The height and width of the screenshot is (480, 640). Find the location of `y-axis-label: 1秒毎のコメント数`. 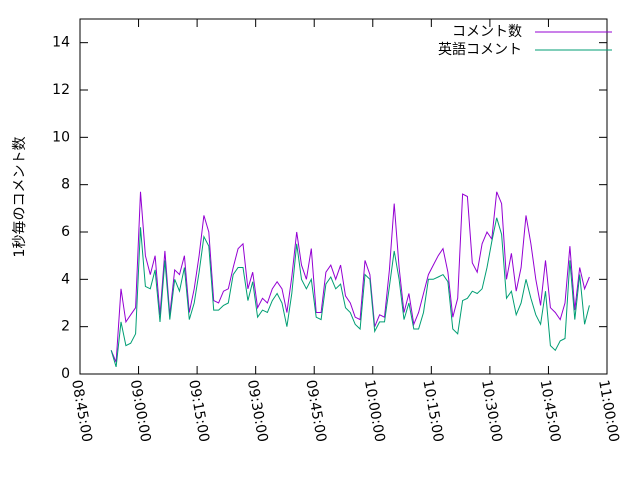

y-axis-label: 1秒毎のコメント数 is located at coordinates (20, 197).